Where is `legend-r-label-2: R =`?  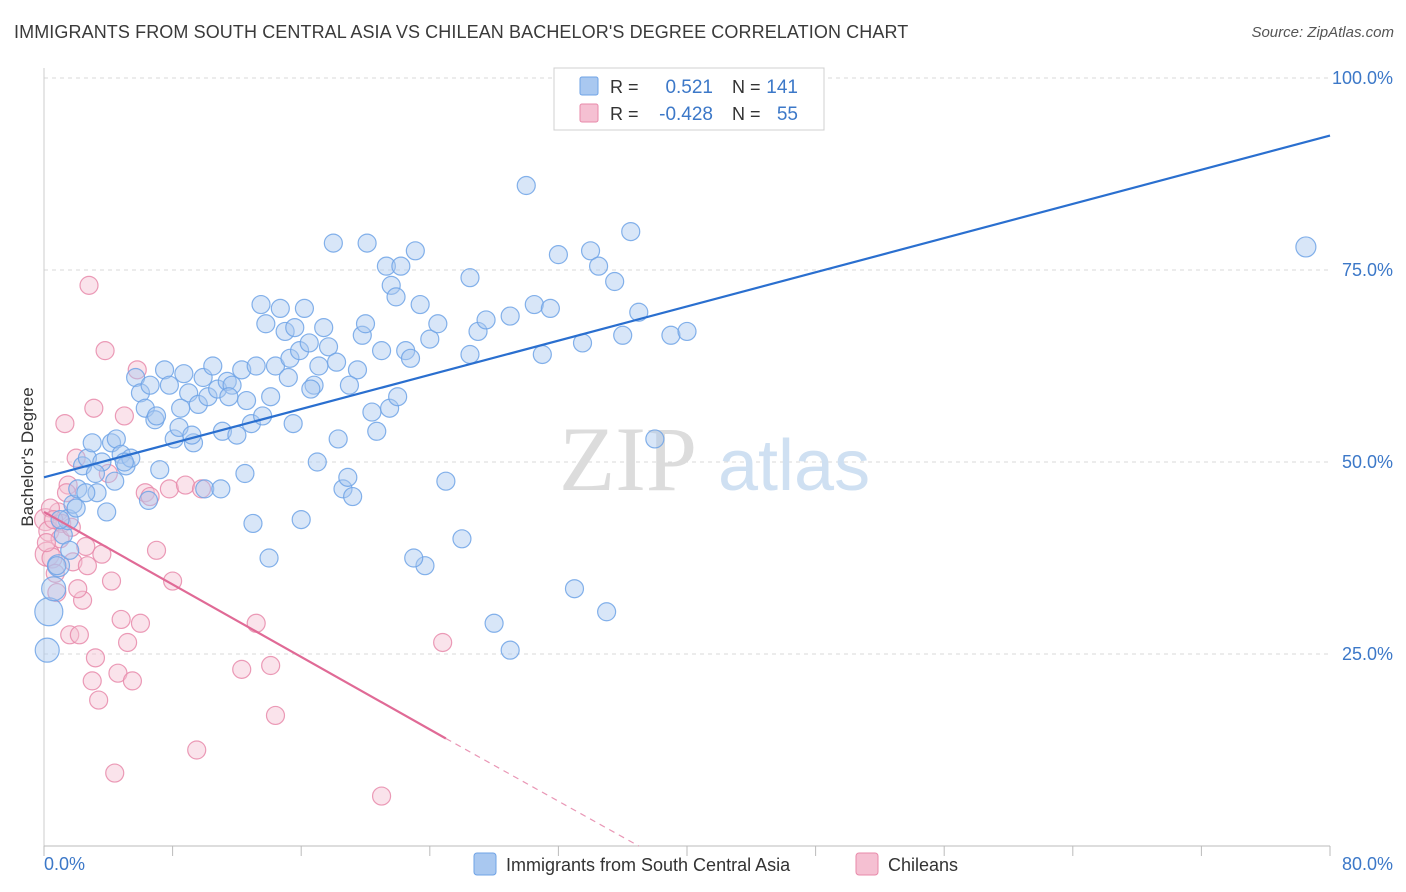
legend-r-label-2: R = is located at coordinates (624, 114).